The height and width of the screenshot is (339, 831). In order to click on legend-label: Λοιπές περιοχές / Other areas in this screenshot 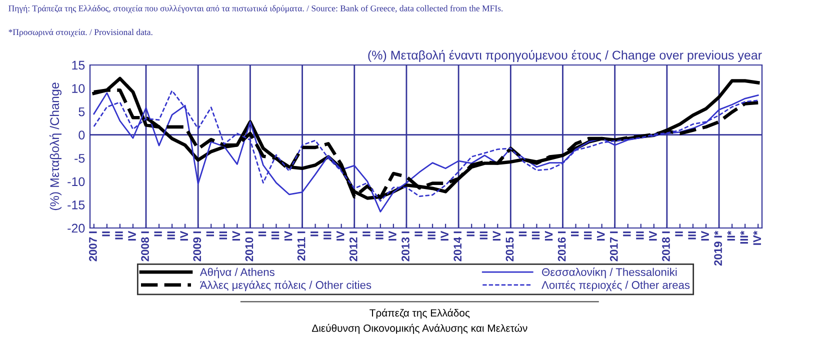, I will do `click(616, 286)`.